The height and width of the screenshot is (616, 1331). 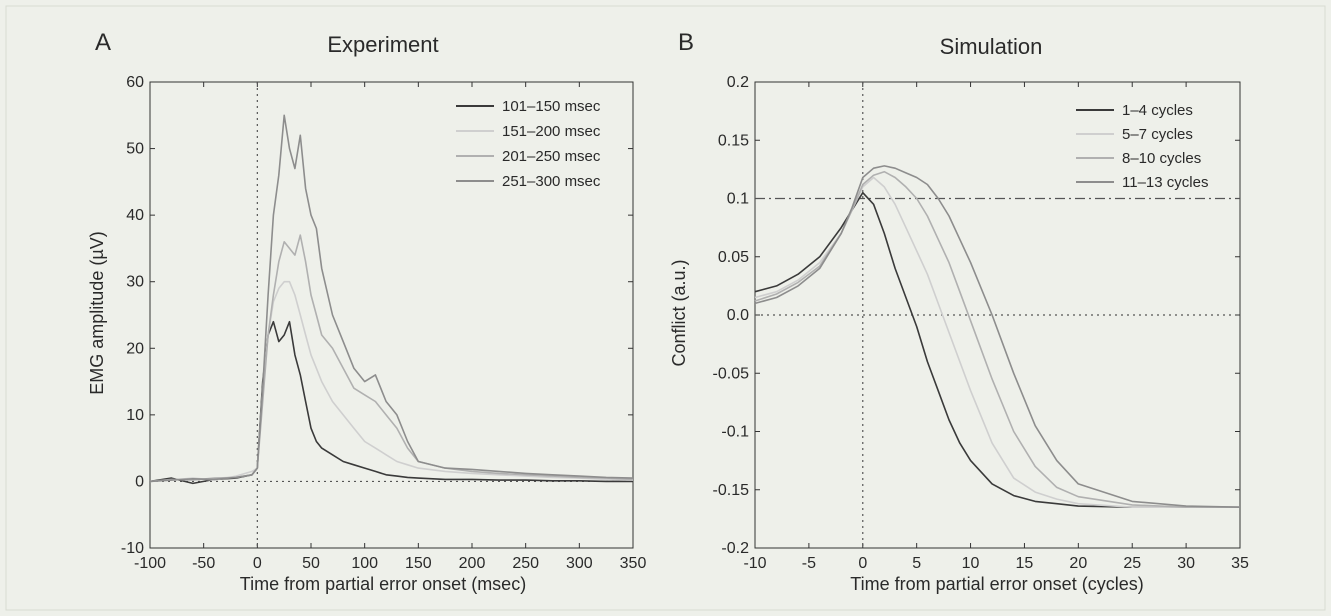 What do you see at coordinates (418, 563) in the screenshot?
I see `panel-a-x-tick-label: 150` at bounding box center [418, 563].